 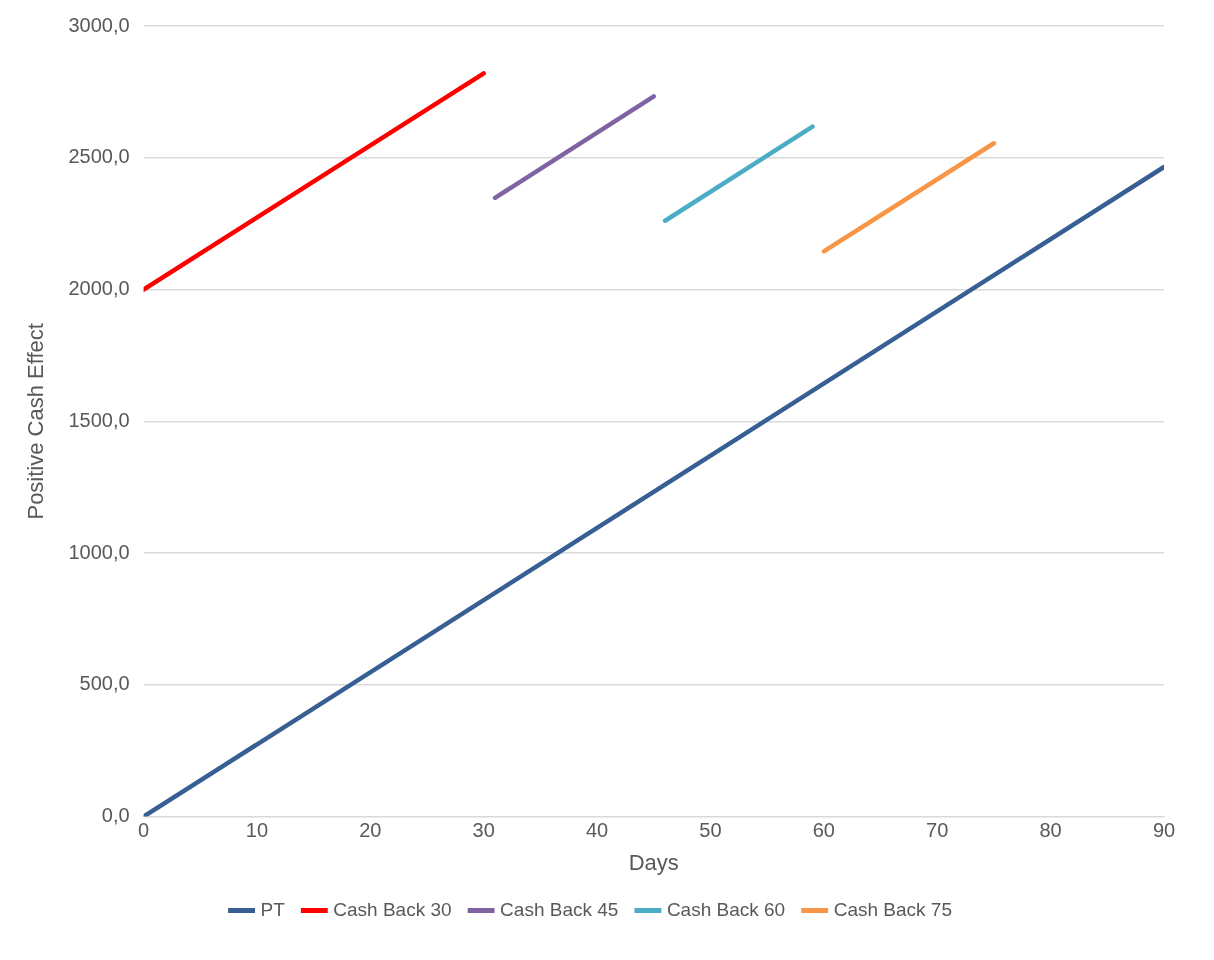 What do you see at coordinates (99, 551) in the screenshot?
I see `y-tick-label: 1000,0` at bounding box center [99, 551].